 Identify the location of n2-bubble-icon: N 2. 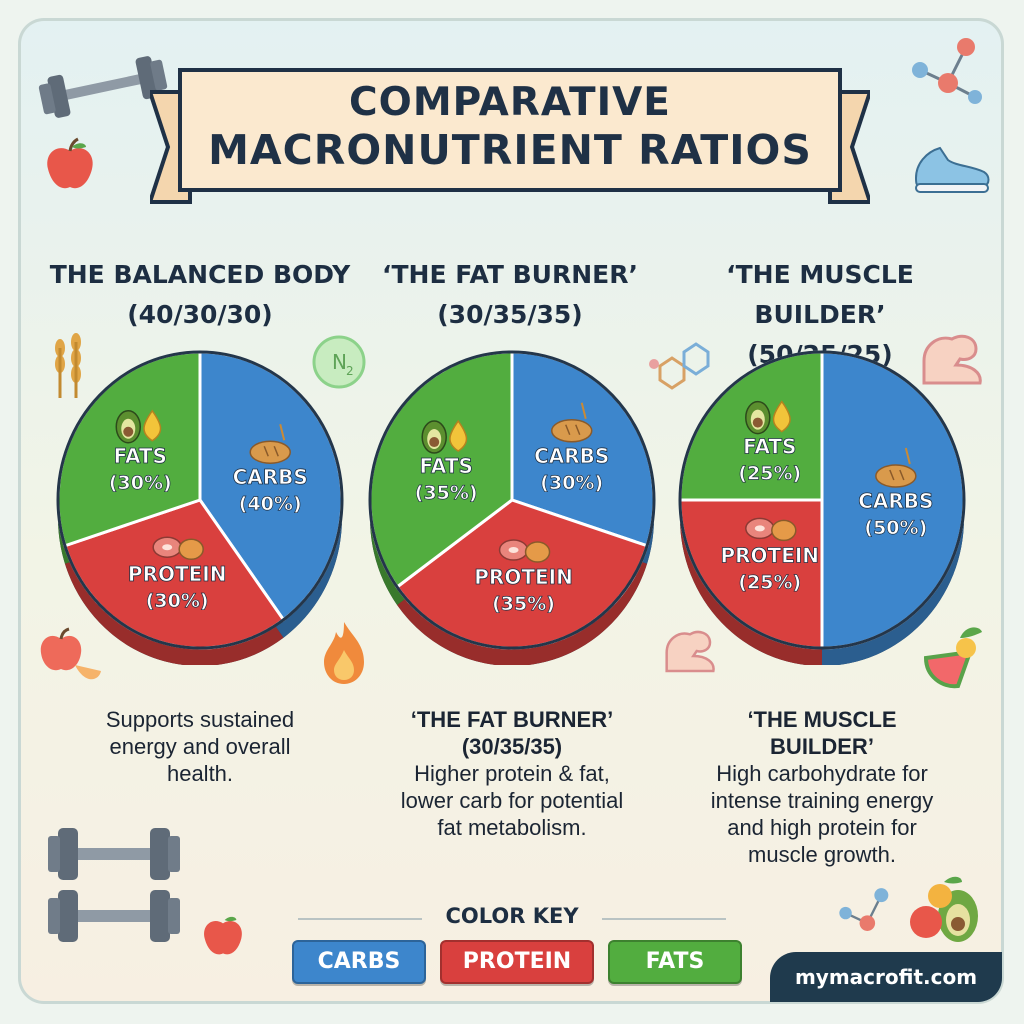
(339, 362).